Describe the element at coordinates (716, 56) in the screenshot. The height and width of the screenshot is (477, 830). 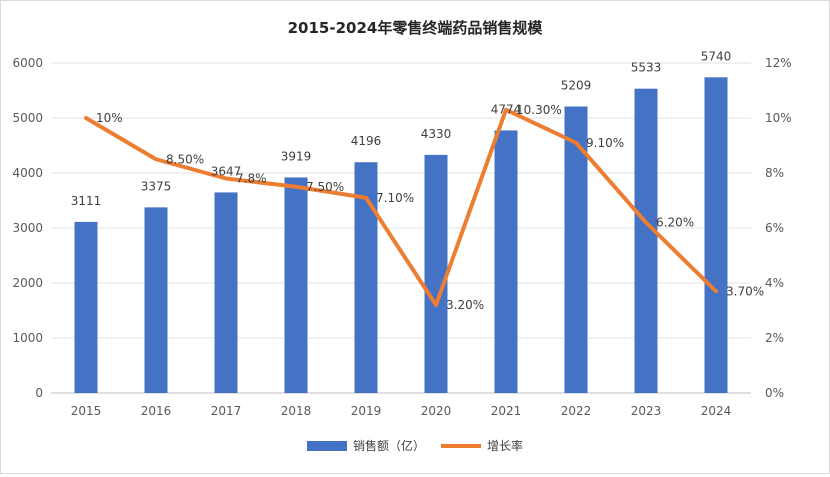
I see `bar-value-label: 5740` at that location.